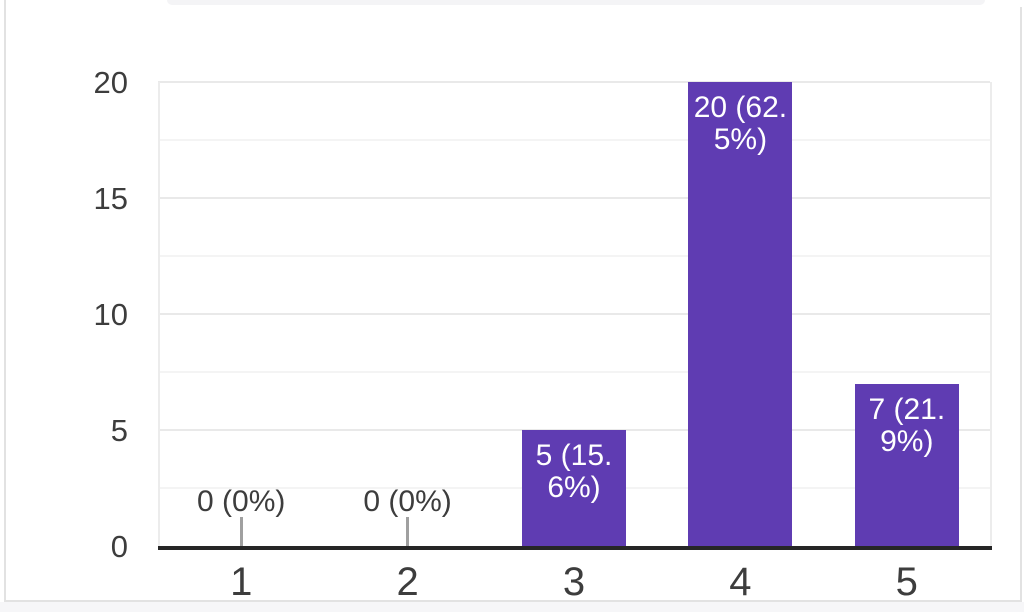 The width and height of the screenshot is (1024, 612). I want to click on bar-value-label-line: 9%), so click(907, 441).